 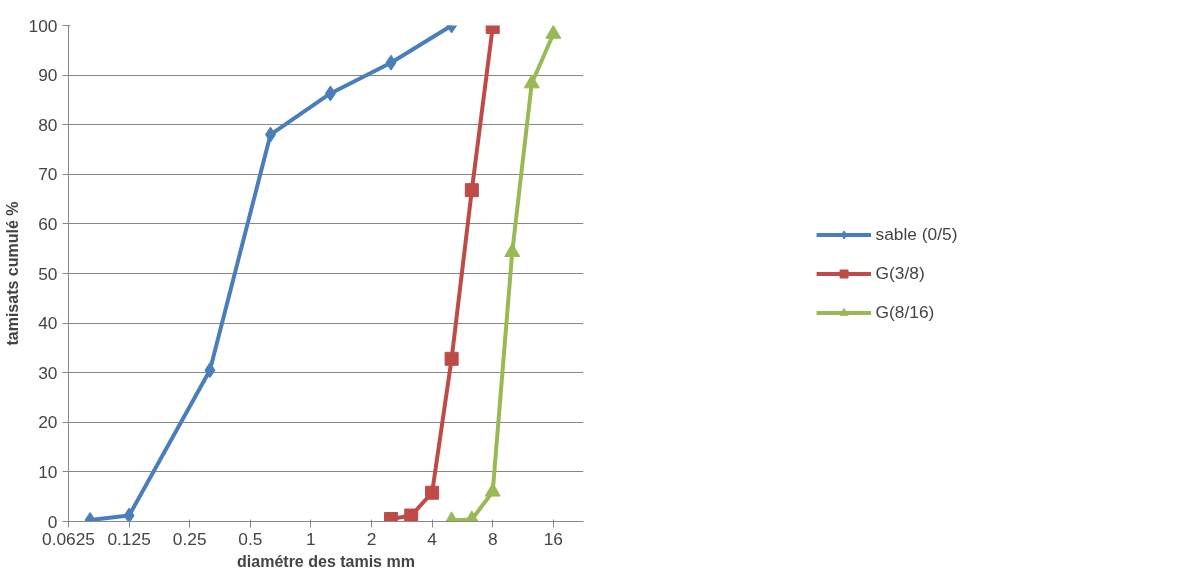 I want to click on x-tick-label: 0.5, so click(x=250, y=538).